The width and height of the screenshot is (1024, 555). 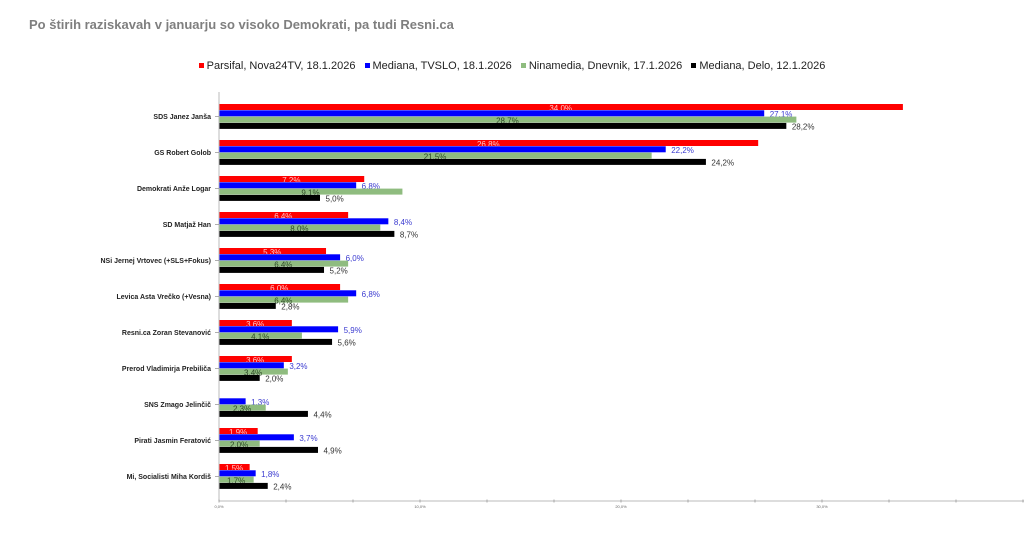 What do you see at coordinates (822, 506) in the screenshot?
I see `x-tick-label: 30,0%` at bounding box center [822, 506].